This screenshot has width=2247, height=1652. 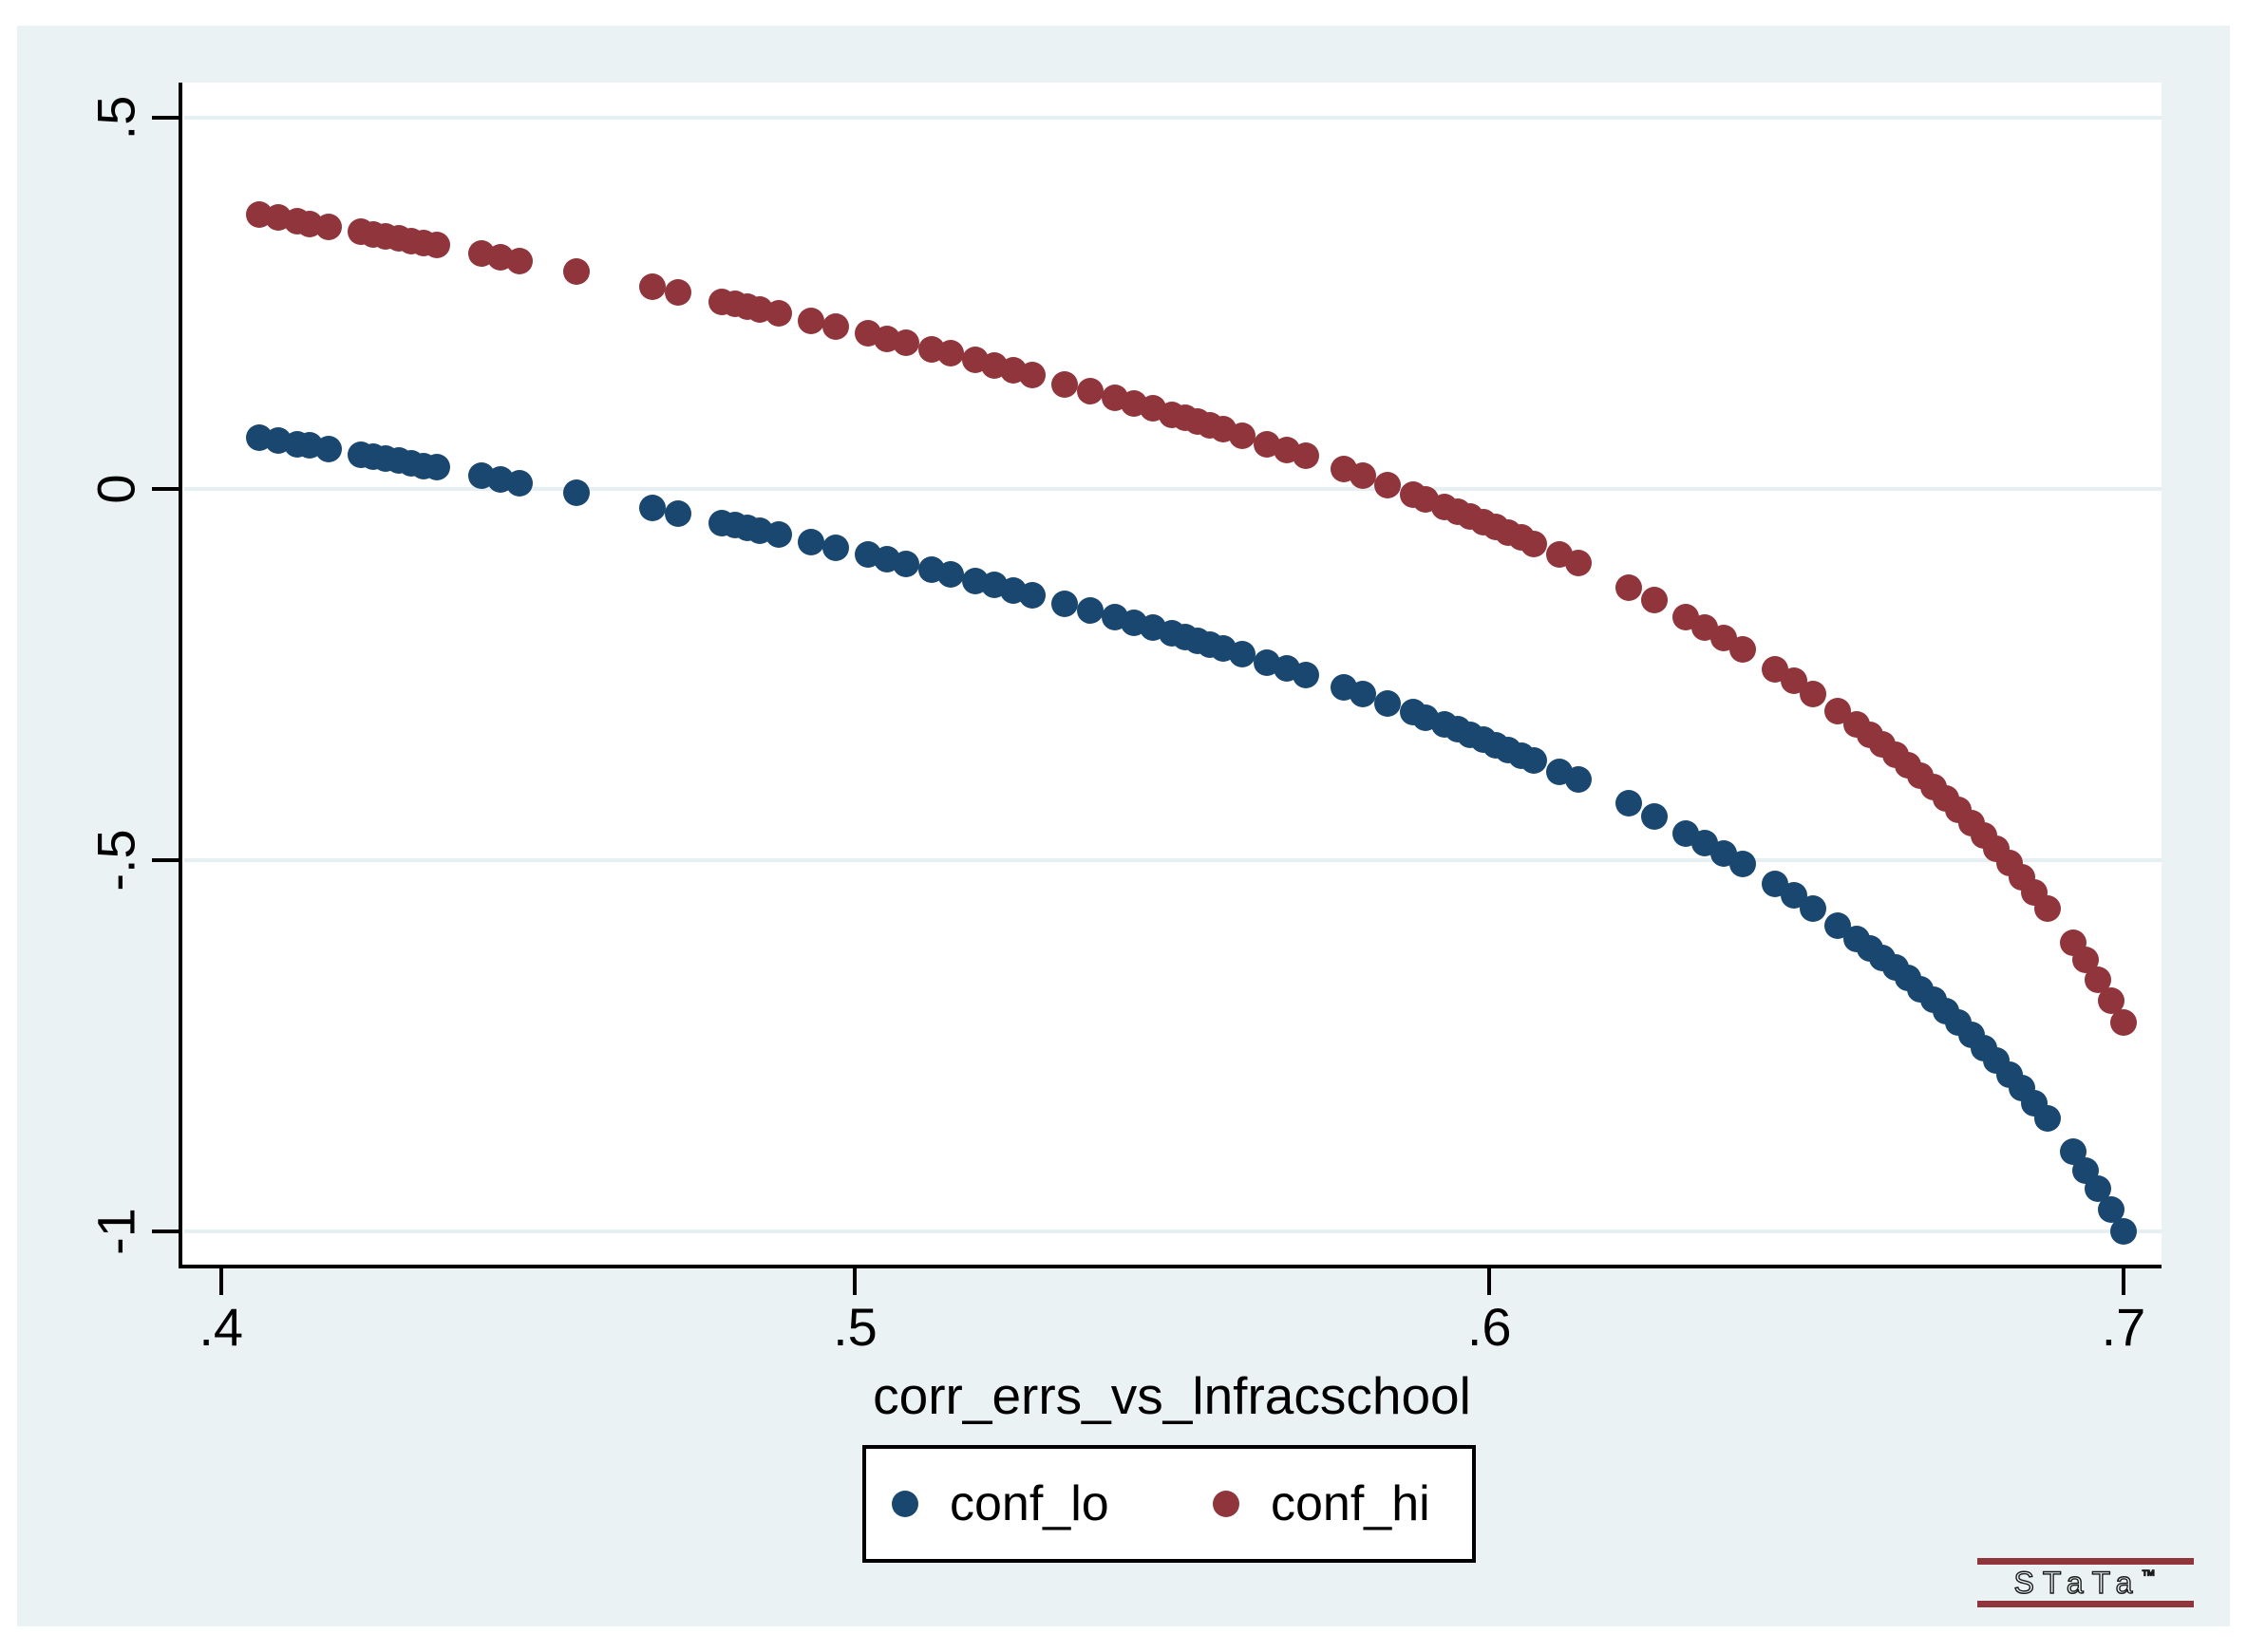 I want to click on legend-label-conf-hi: conf_hi, so click(x=1350, y=1503).